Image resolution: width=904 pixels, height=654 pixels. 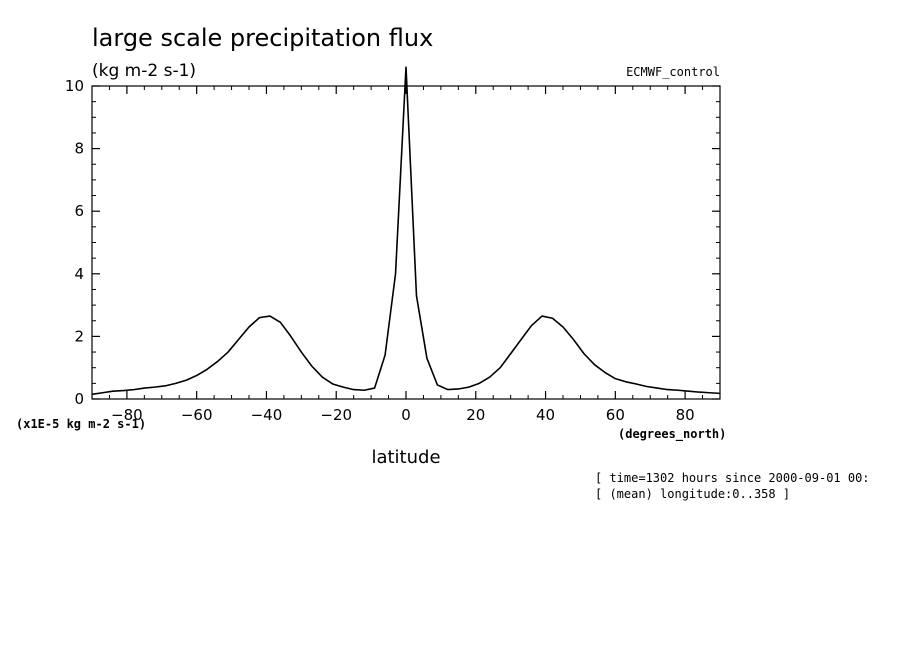 I want to click on x-tick-label: −40, so click(x=267, y=415).